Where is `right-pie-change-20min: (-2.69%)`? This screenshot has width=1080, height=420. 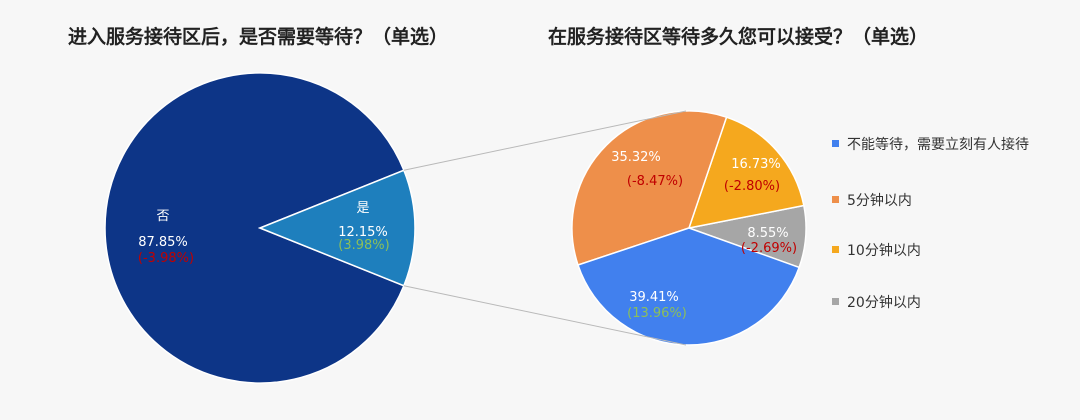
right-pie-change-20min: (-2.69%) is located at coordinates (769, 248).